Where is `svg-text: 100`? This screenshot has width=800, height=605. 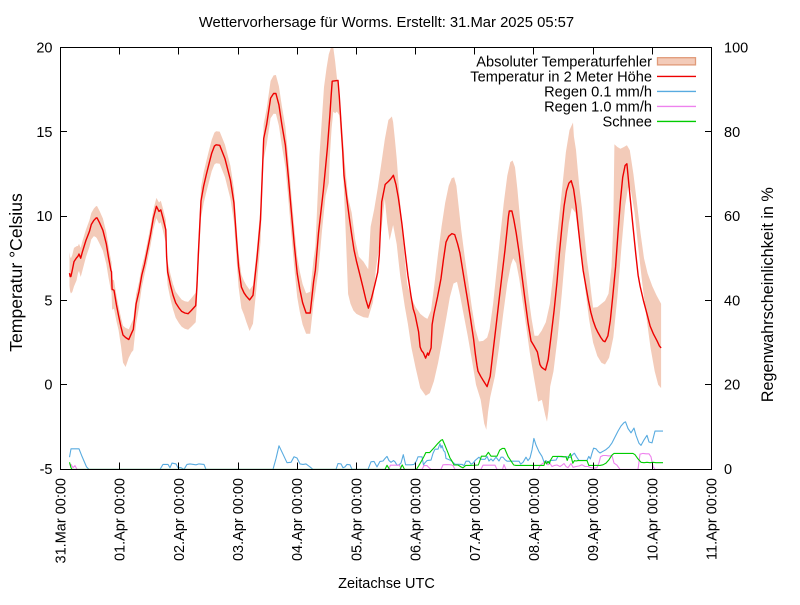 svg-text: 100 is located at coordinates (736, 49).